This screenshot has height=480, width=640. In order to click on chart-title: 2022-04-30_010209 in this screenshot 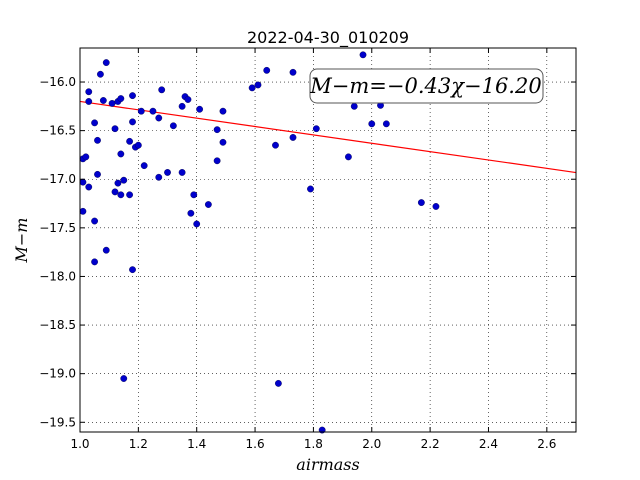, I will do `click(328, 38)`.